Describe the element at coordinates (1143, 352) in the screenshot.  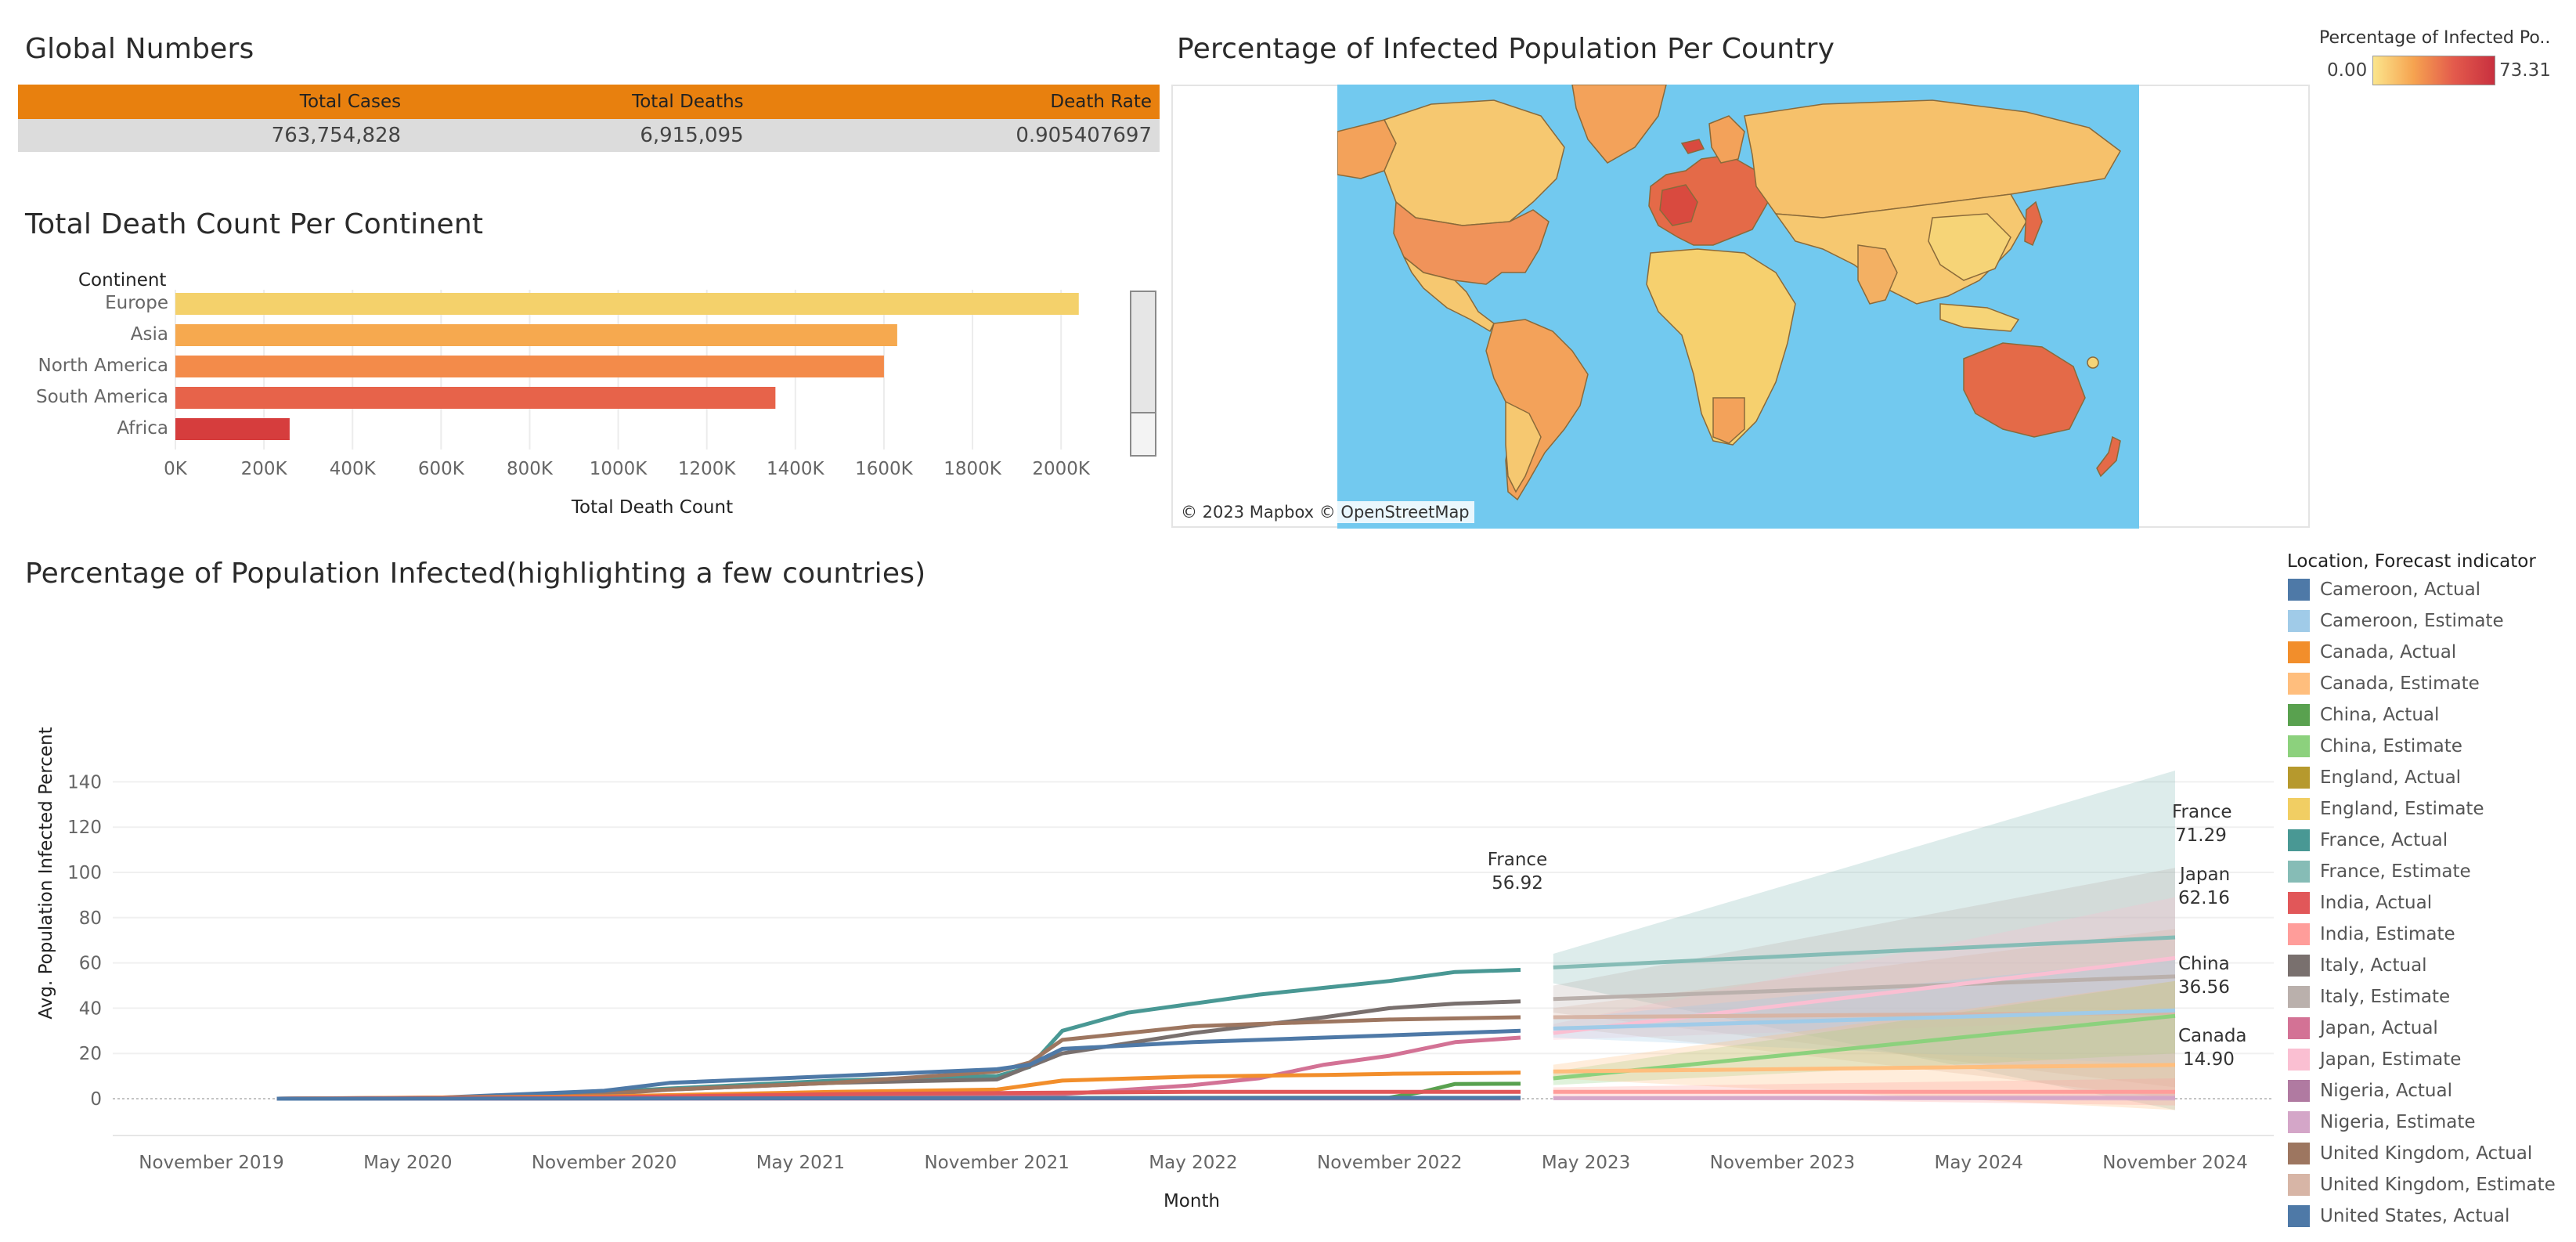
I see `scrollbar-thumb` at that location.